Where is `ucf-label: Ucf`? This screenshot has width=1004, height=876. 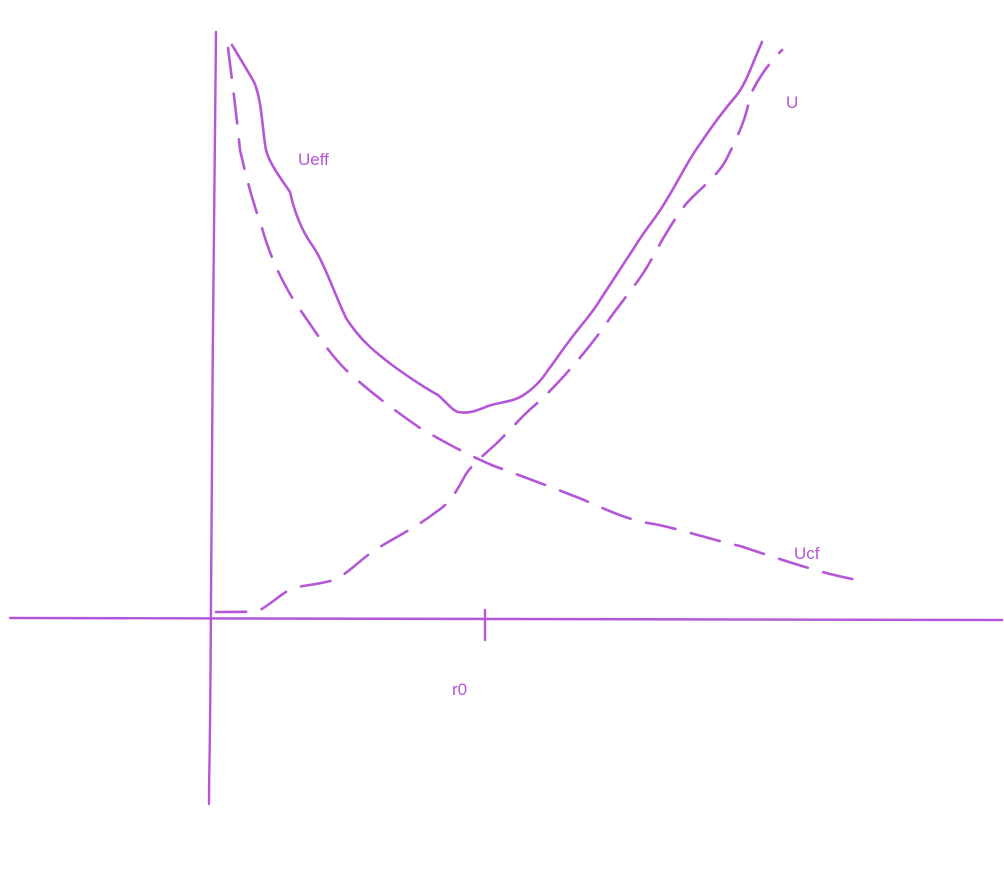
ucf-label: Ucf is located at coordinates (807, 553).